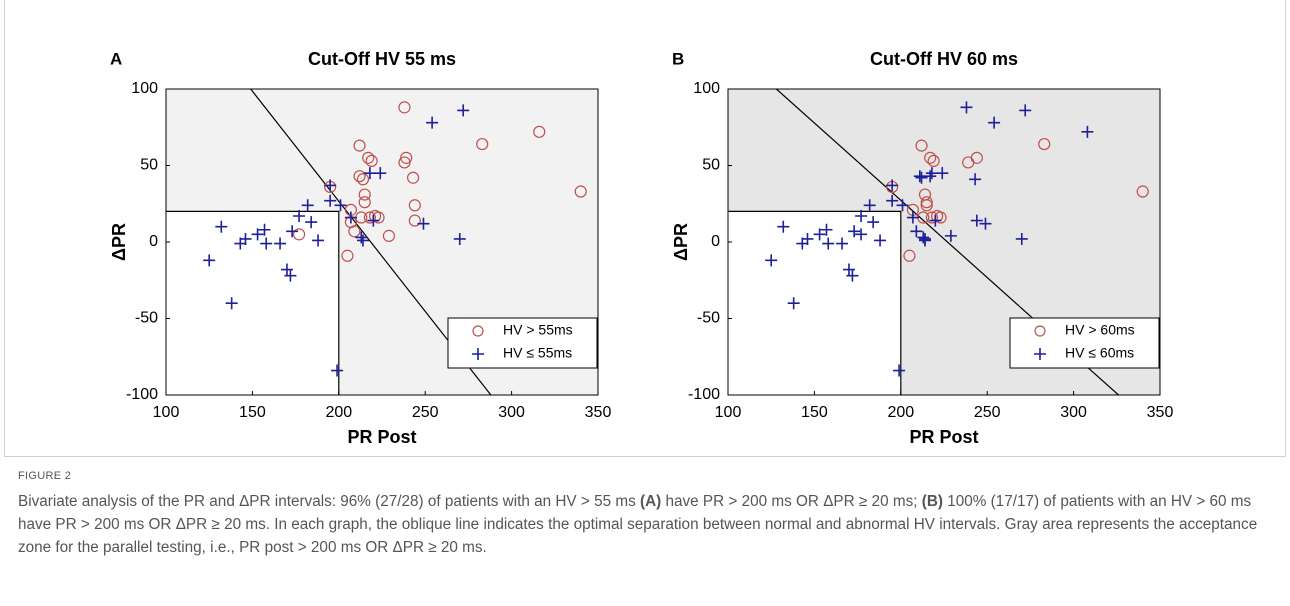  What do you see at coordinates (153, 241) in the screenshot?
I see `y-tick-label: 0` at bounding box center [153, 241].